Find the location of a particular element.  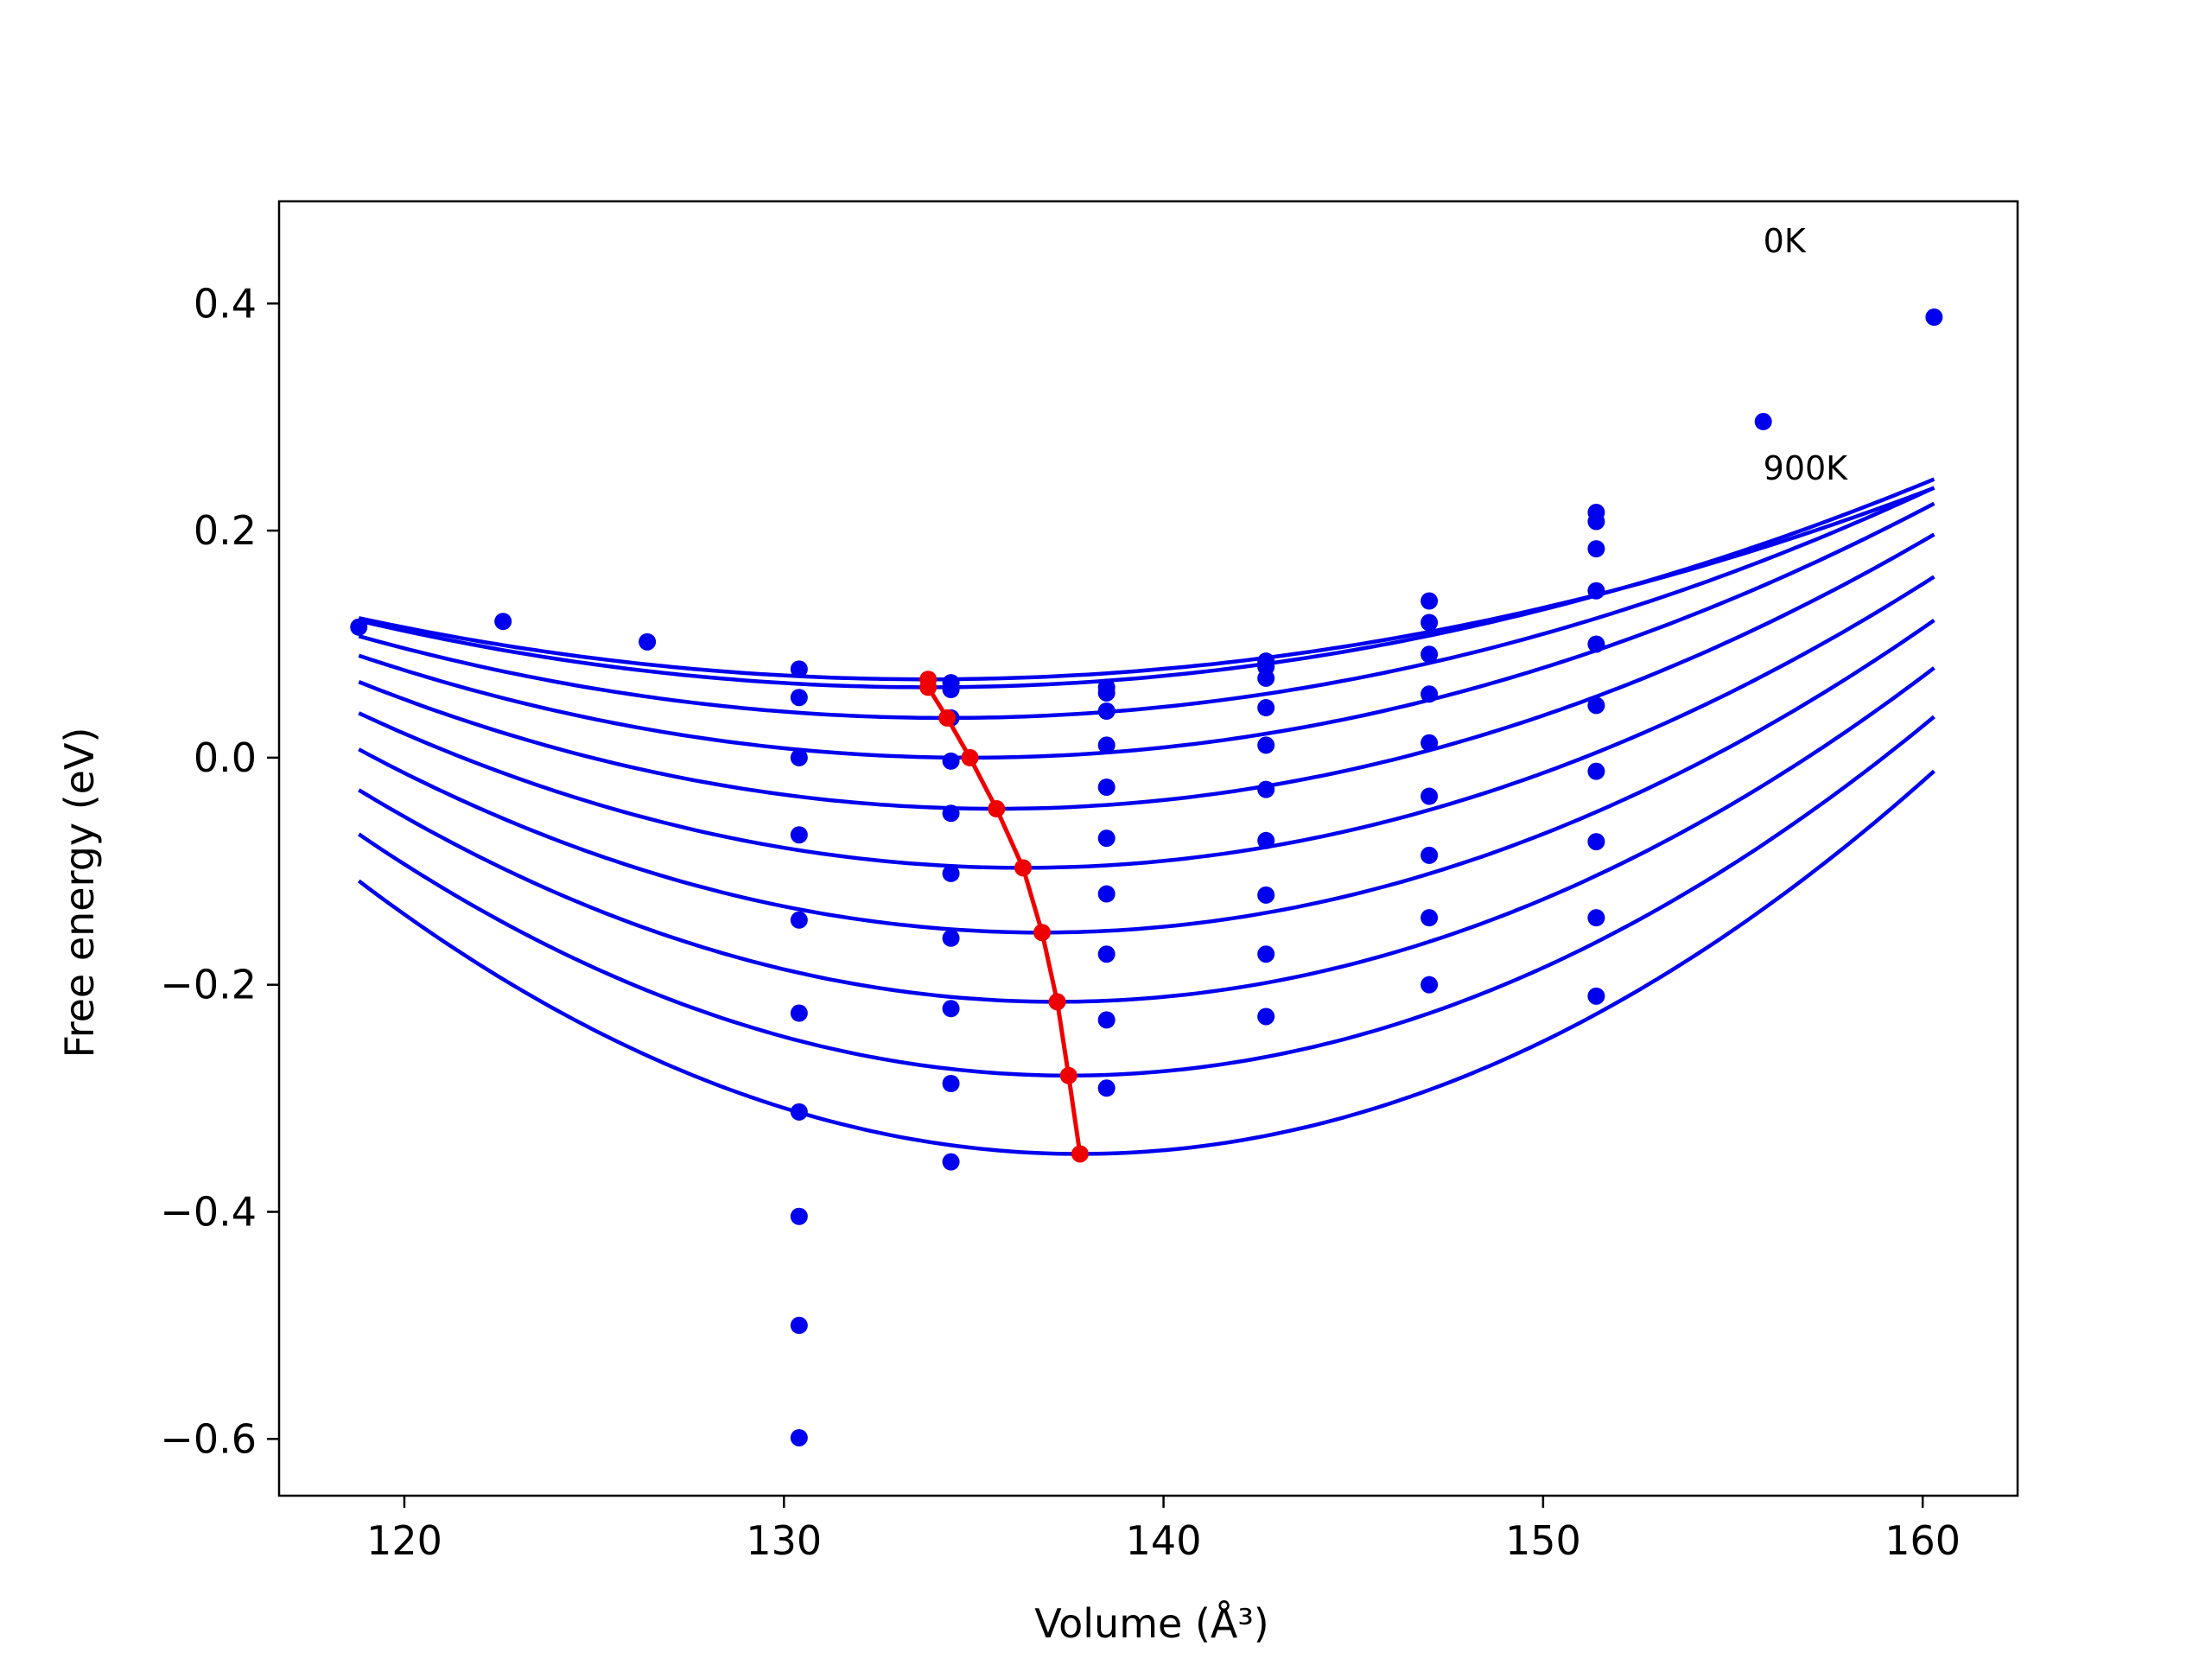

x-tick-label: 160 is located at coordinates (1923, 1540).